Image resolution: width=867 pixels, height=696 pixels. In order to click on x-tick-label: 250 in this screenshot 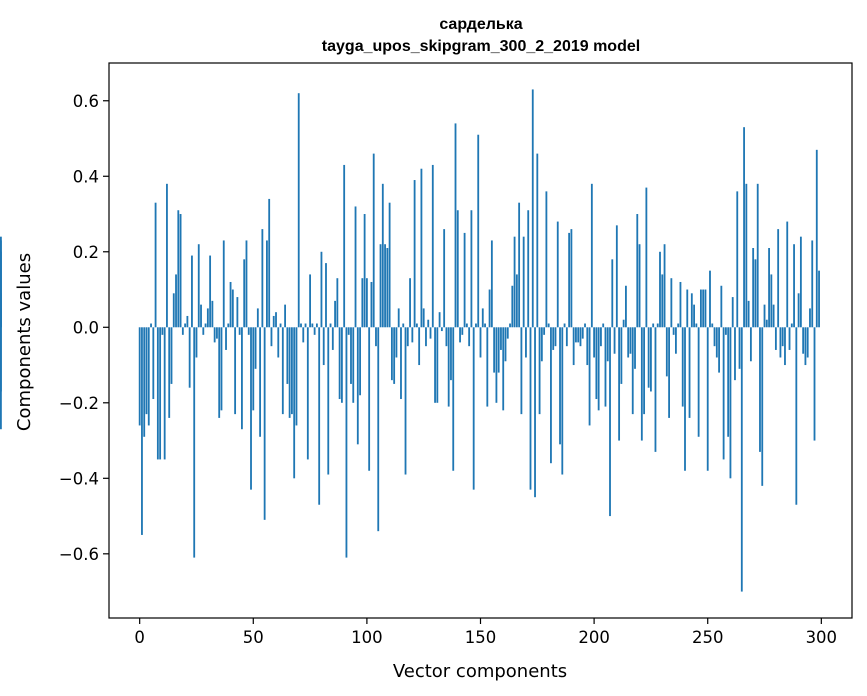, I will do `click(708, 637)`.